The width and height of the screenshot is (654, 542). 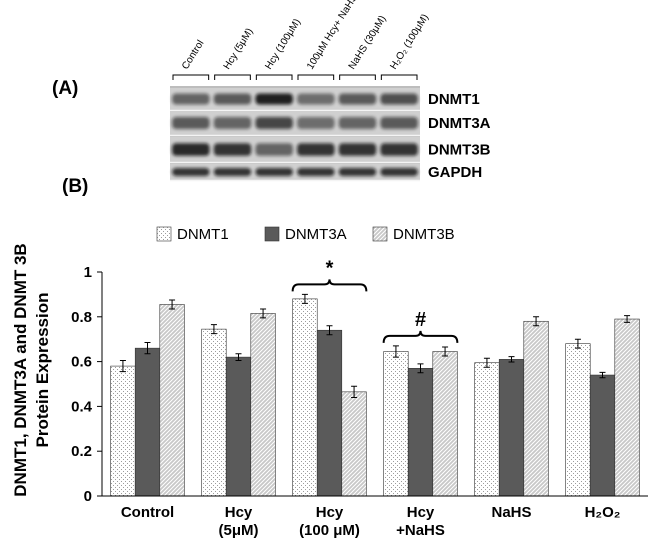 I want to click on y-tick-label: 0.2, so click(x=81, y=451).